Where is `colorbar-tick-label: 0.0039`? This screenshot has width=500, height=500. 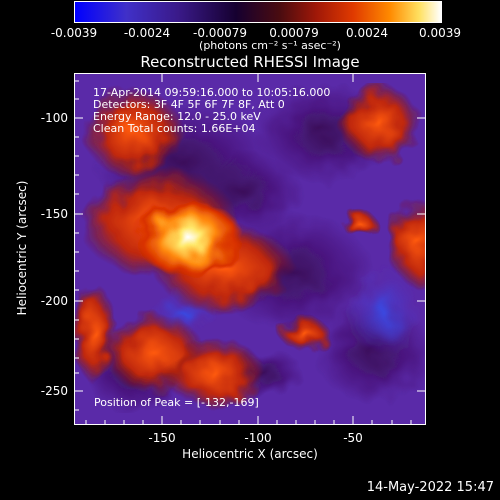 colorbar-tick-label: 0.0039 is located at coordinates (440, 33).